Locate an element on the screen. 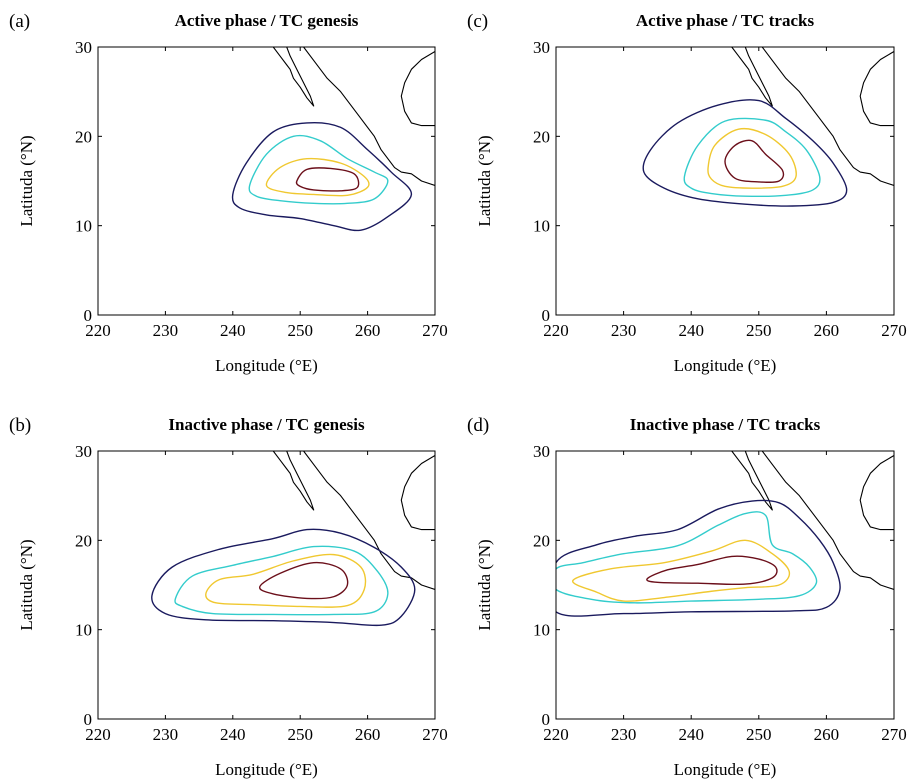 The width and height of the screenshot is (917, 780). panel-title: Inactive phase / TC genesis is located at coordinates (266, 424).